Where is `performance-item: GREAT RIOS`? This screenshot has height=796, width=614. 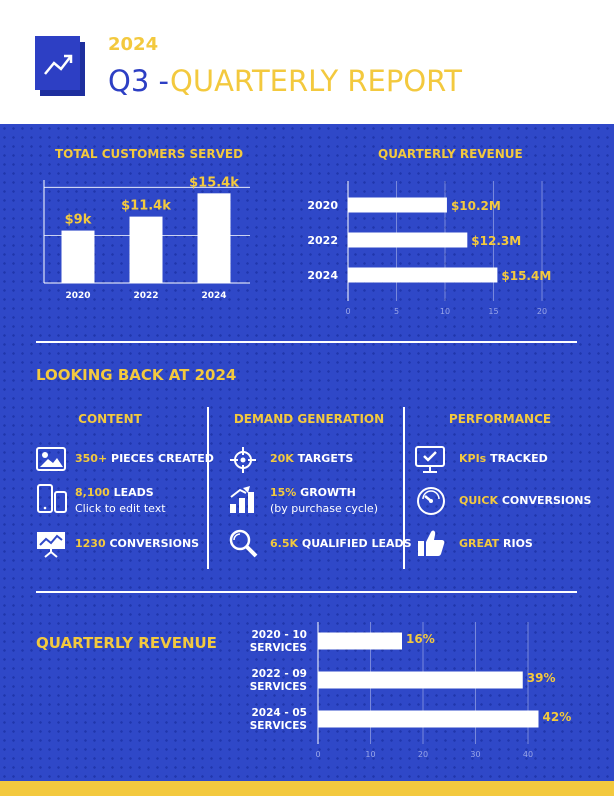
performance-item: GREAT RIOS is located at coordinates (496, 543).